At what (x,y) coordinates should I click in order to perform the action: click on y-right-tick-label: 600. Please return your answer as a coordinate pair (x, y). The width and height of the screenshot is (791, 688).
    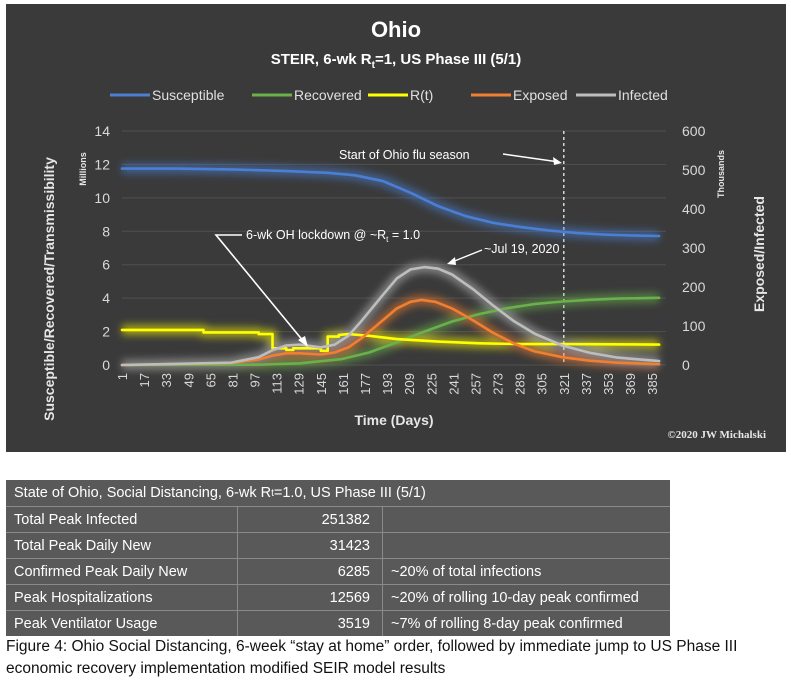
    Looking at the image, I should click on (694, 131).